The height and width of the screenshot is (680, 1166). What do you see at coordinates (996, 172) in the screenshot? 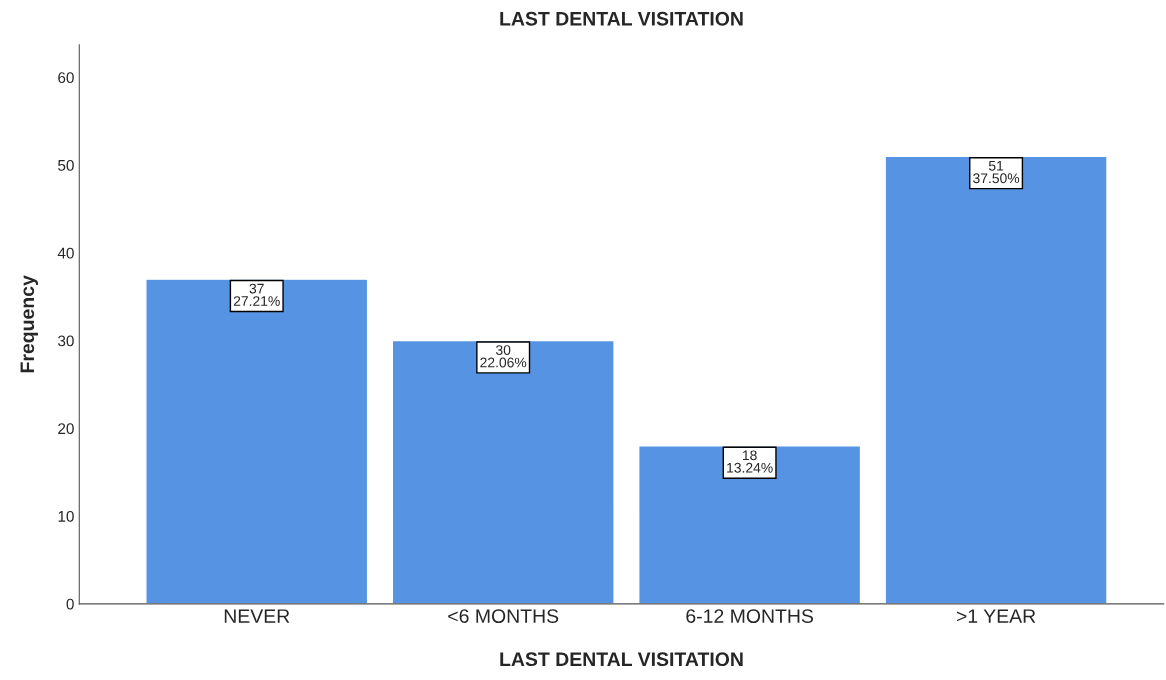
I see `data-label: 51 37.50%` at bounding box center [996, 172].